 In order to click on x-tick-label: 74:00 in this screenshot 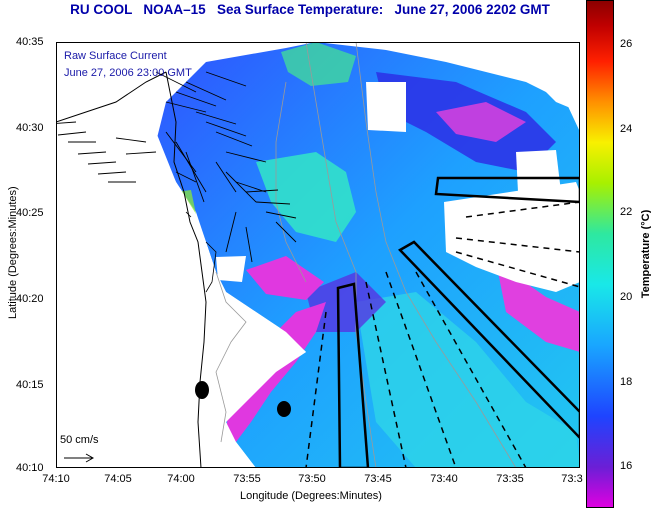, I will do `click(181, 479)`.